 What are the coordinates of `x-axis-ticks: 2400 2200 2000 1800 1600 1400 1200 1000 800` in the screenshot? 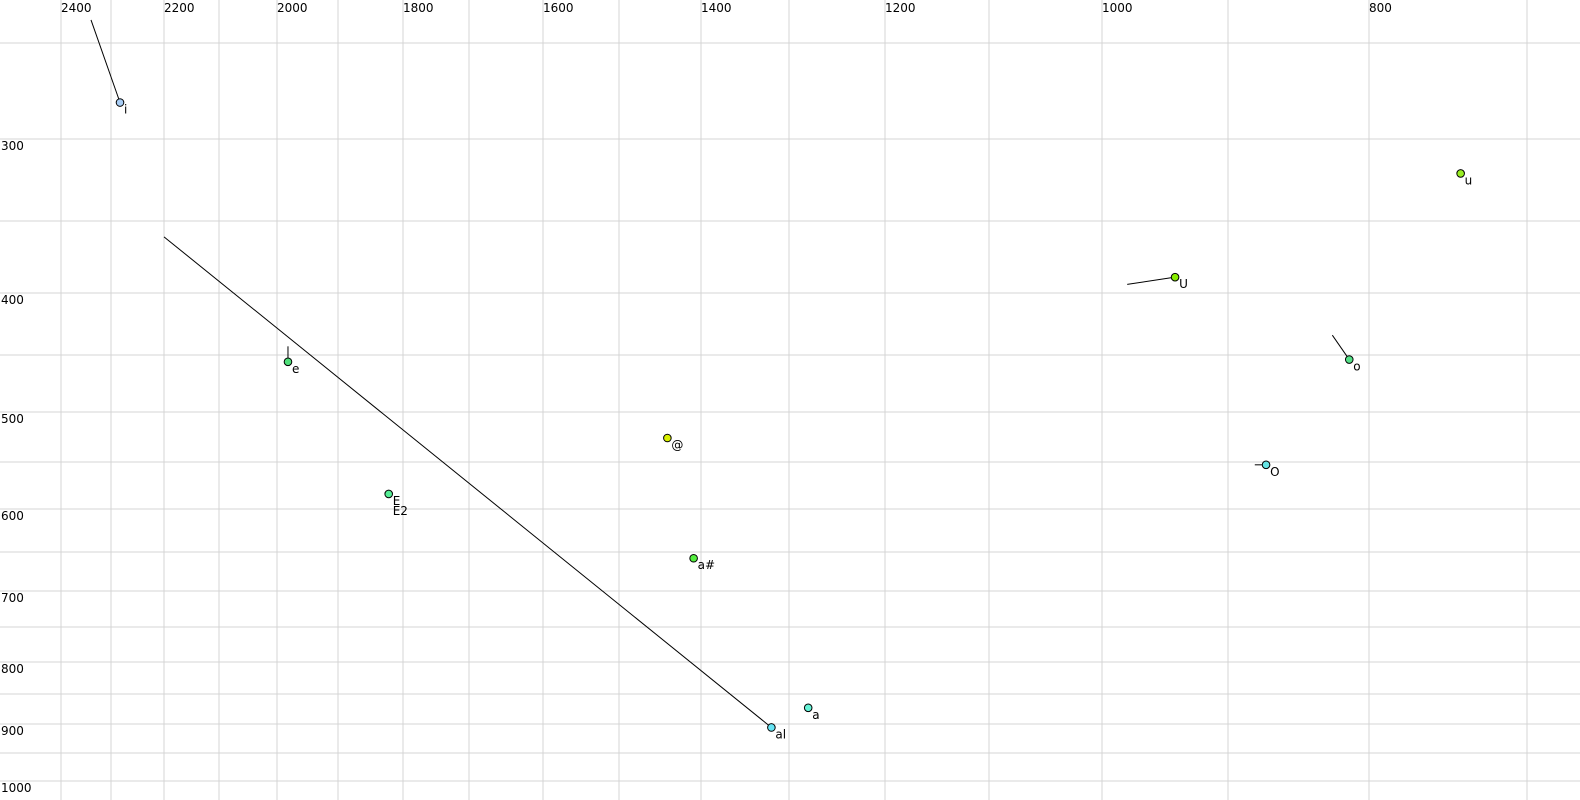 It's located at (726, 8).